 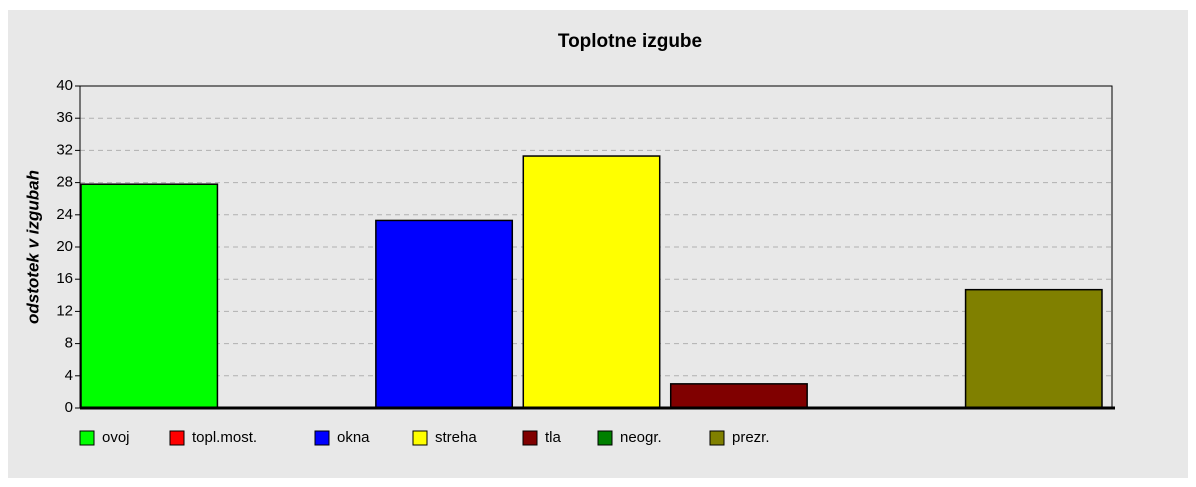 What do you see at coordinates (64, 149) in the screenshot?
I see `y-tick-label: 32` at bounding box center [64, 149].